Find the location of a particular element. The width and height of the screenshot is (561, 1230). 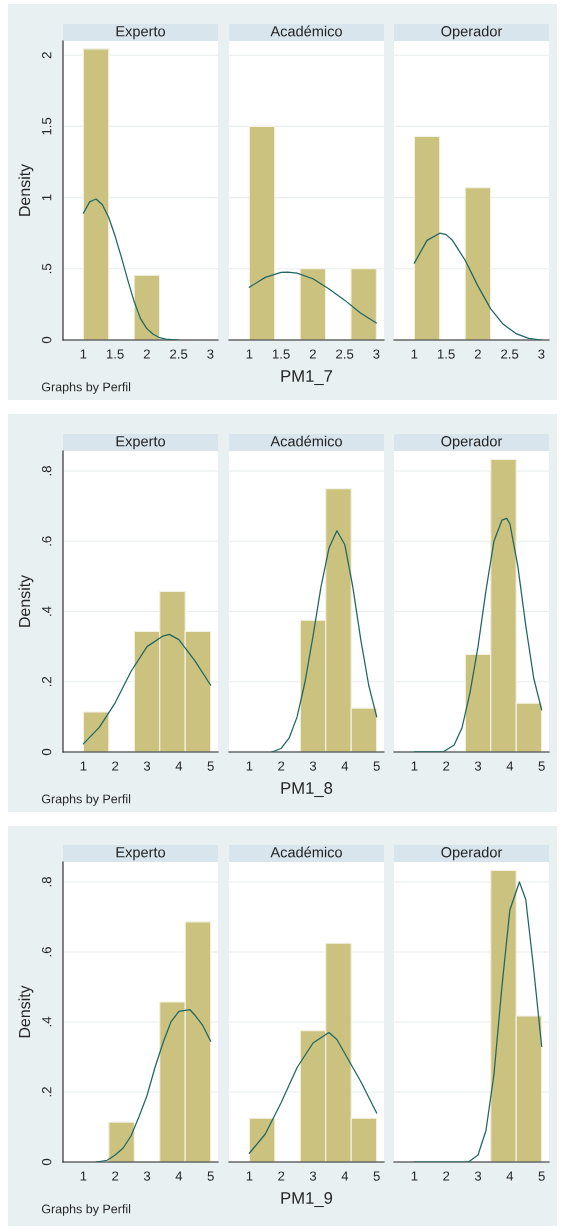

x-axis-title: PM1_7 is located at coordinates (307, 378).